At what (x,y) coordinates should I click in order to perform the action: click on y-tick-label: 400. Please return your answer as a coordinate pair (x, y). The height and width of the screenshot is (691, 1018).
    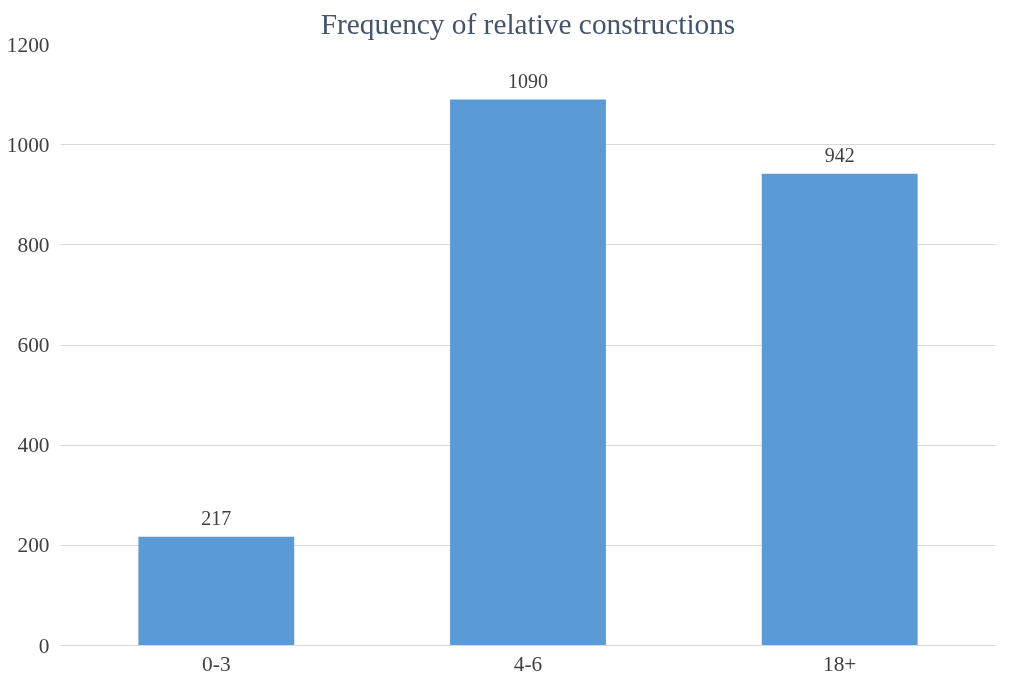
    Looking at the image, I should click on (33, 445).